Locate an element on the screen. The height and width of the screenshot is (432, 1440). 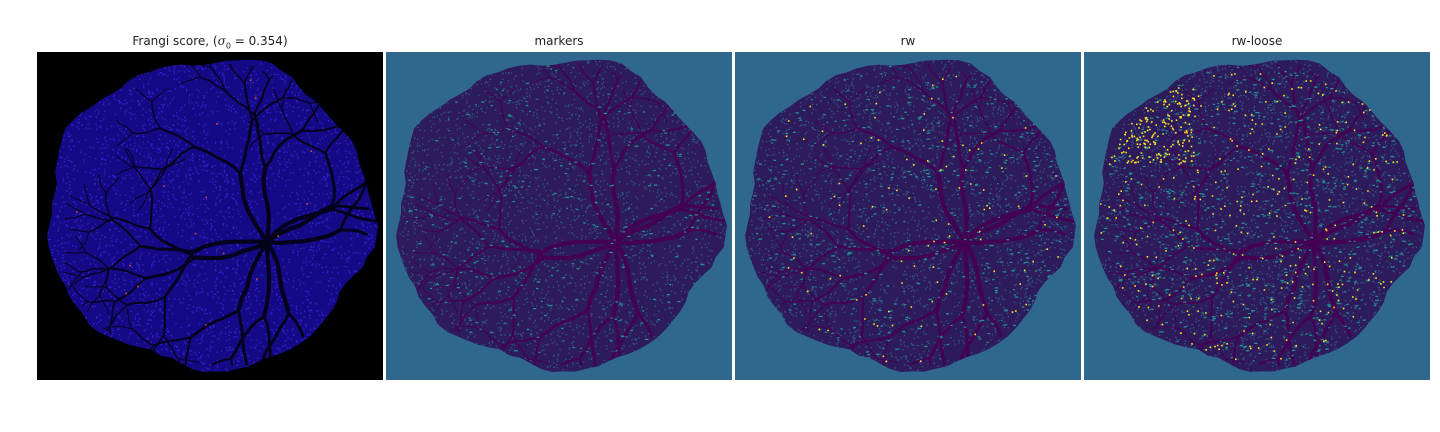
panel-title-rw-loose: rw-loose is located at coordinates (1257, 41).